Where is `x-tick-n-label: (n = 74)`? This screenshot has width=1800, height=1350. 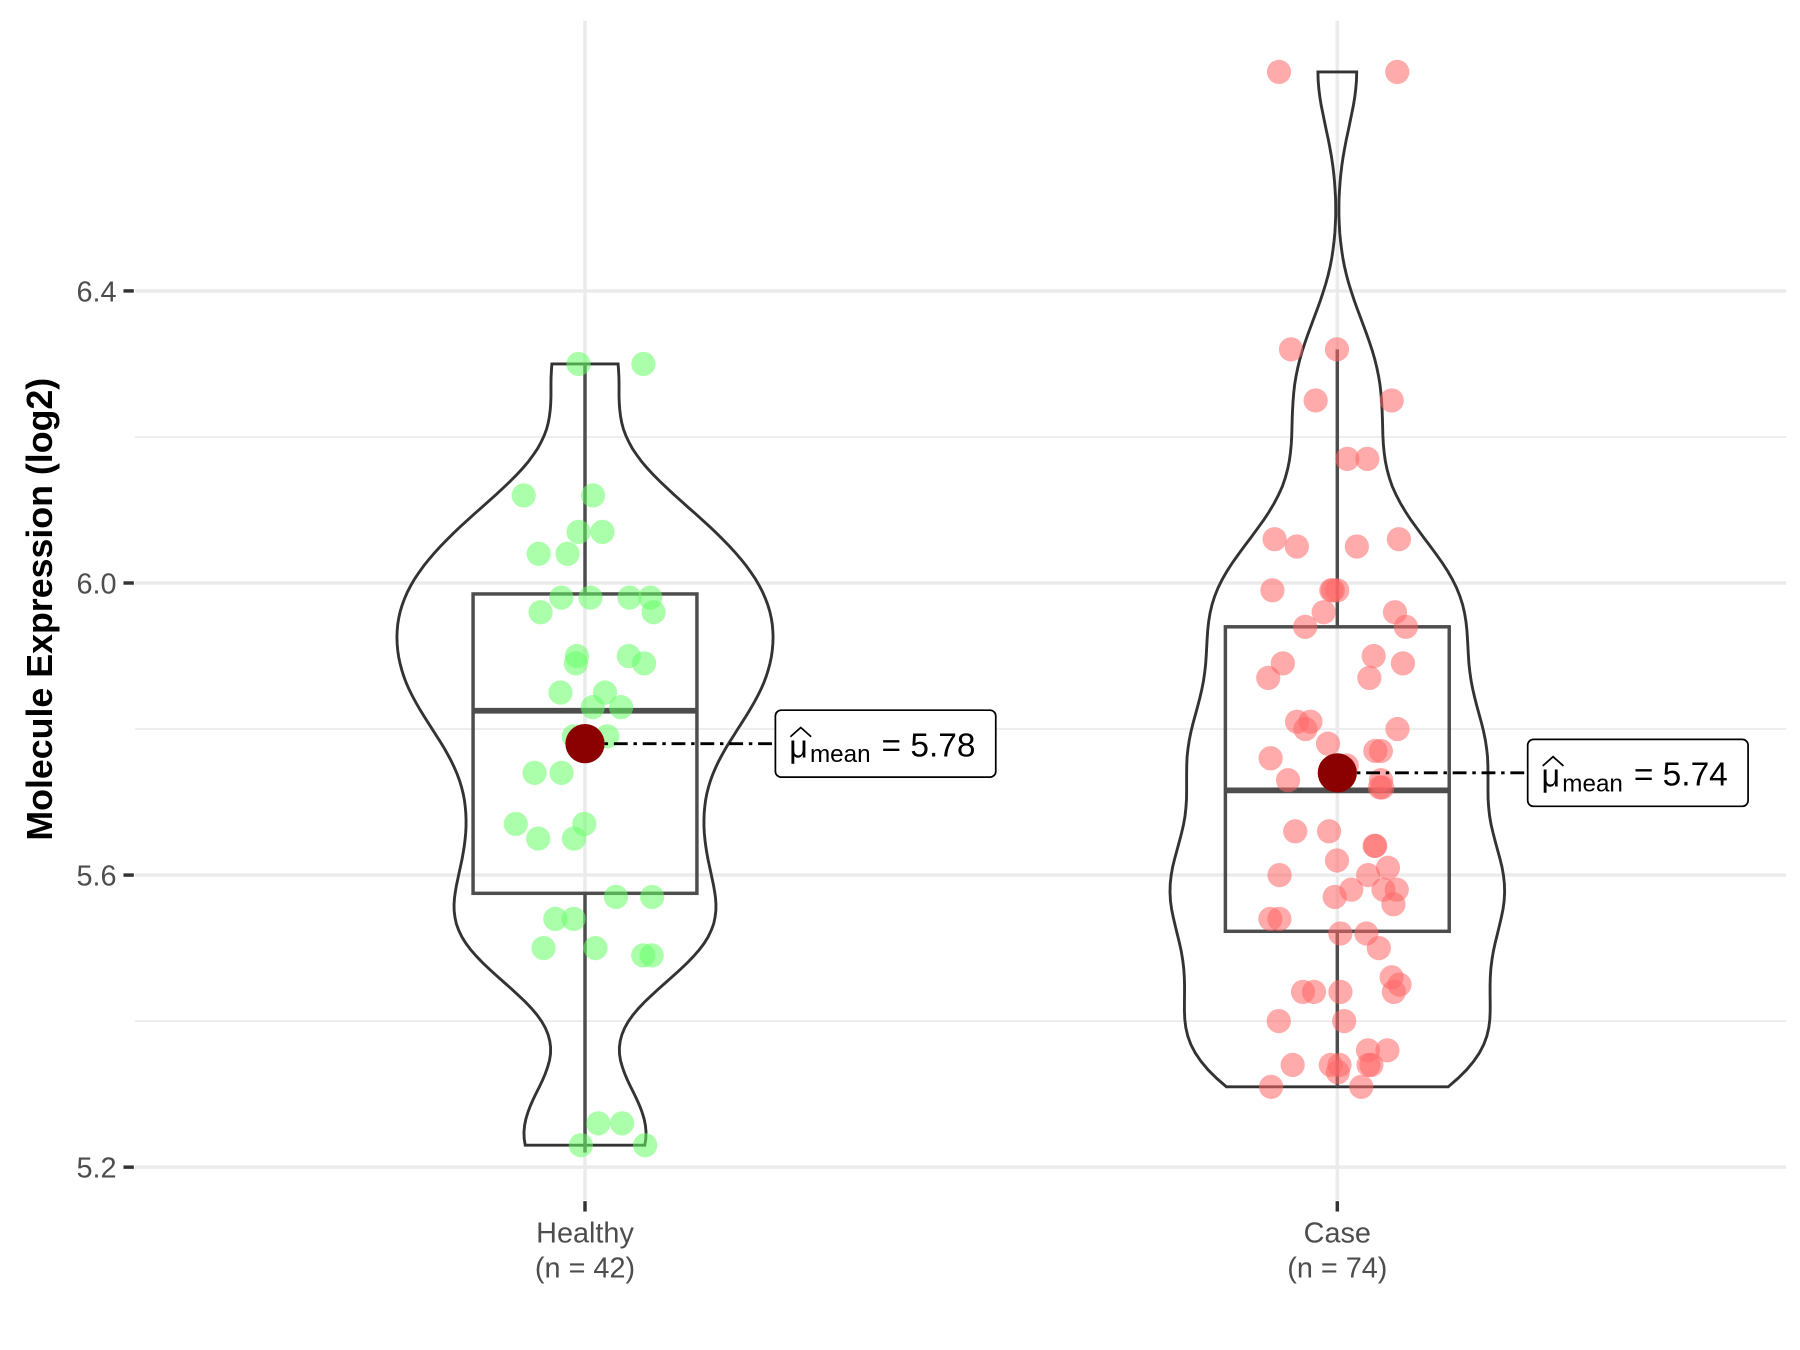
x-tick-n-label: (n = 74) is located at coordinates (1337, 1268).